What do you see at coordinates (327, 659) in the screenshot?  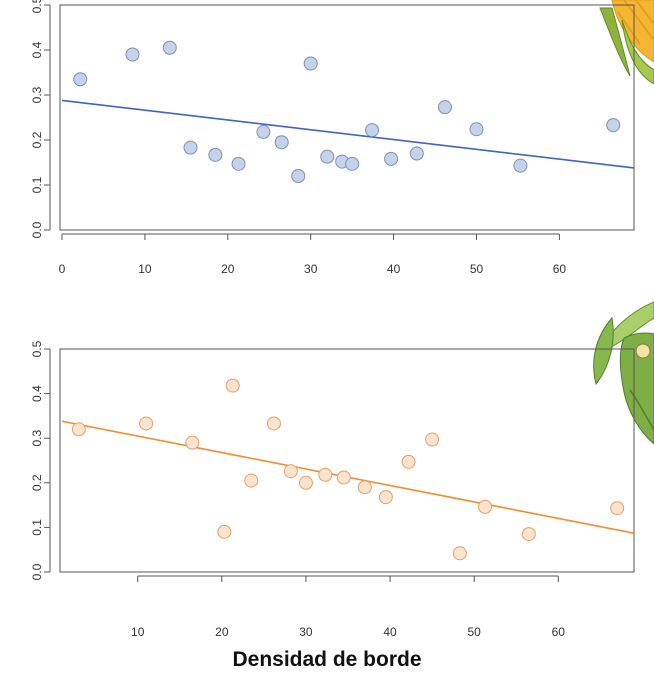 I see `shared-x-axis-label: Densidad de borde` at bounding box center [327, 659].